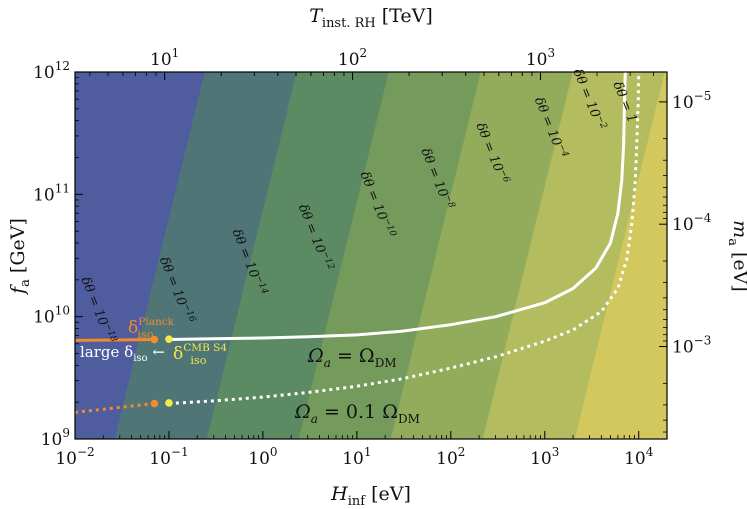 The height and width of the screenshot is (509, 747). What do you see at coordinates (370, 496) in the screenshot?
I see `x-axis-title: Hinf [eV]` at bounding box center [370, 496].